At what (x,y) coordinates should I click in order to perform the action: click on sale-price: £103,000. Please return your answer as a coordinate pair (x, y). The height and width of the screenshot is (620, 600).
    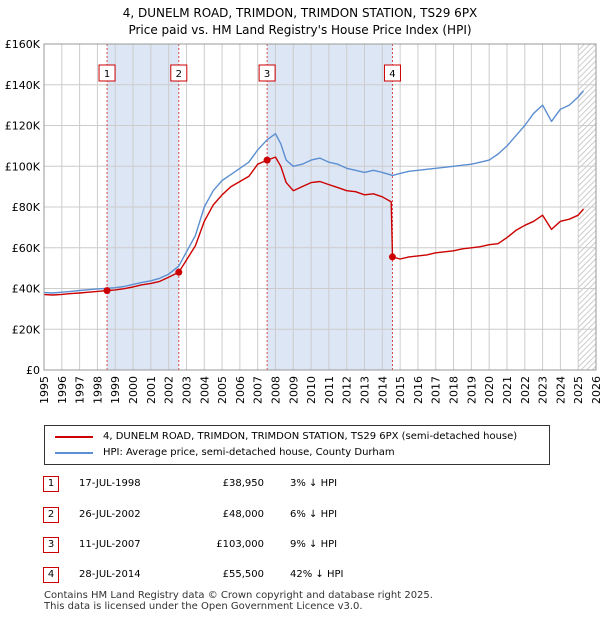
    Looking at the image, I should click on (240, 544).